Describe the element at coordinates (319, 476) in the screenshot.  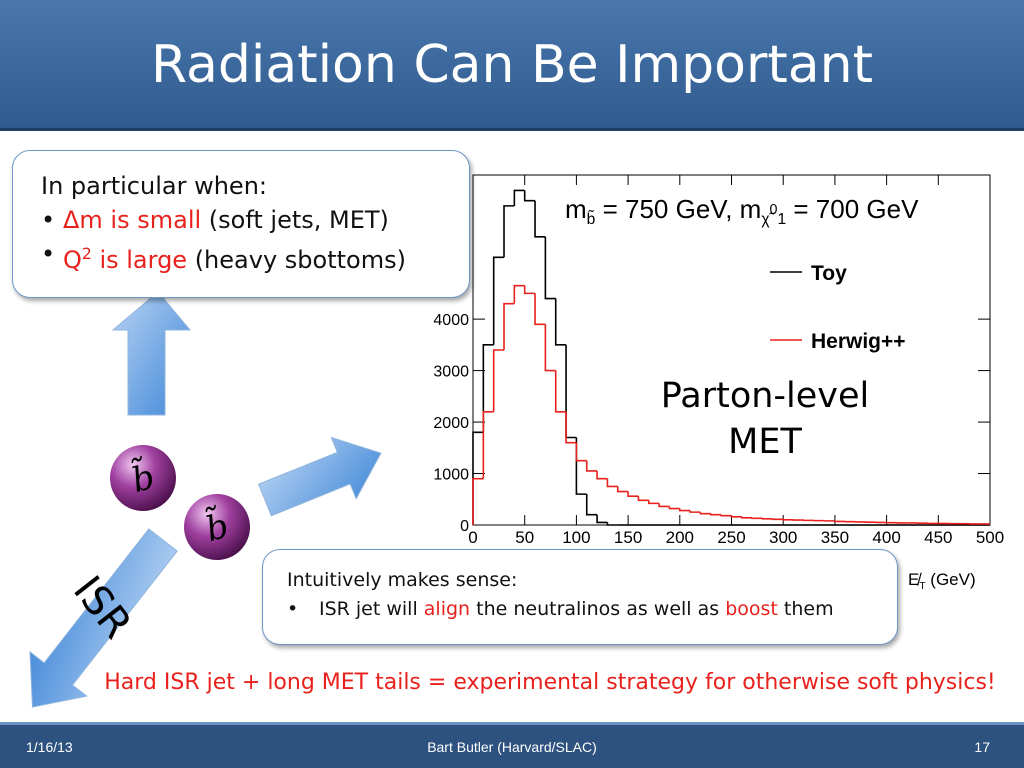
I see `arrow-right` at that location.